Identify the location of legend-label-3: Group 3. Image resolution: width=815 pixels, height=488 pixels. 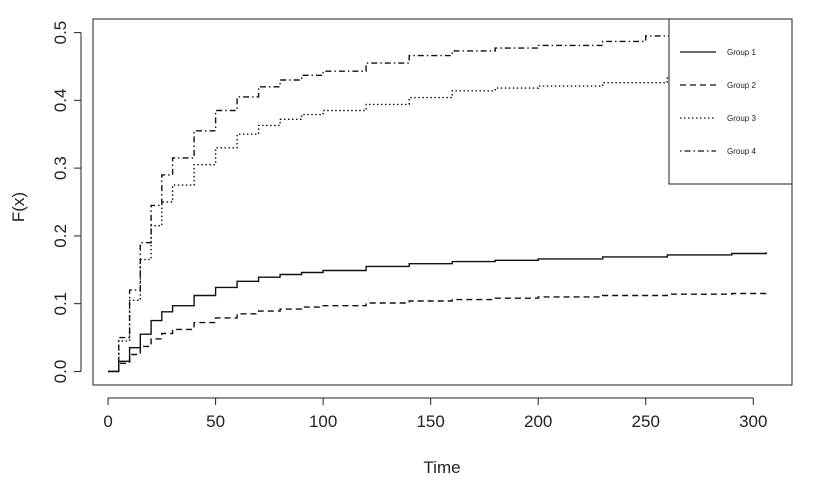
(741, 118).